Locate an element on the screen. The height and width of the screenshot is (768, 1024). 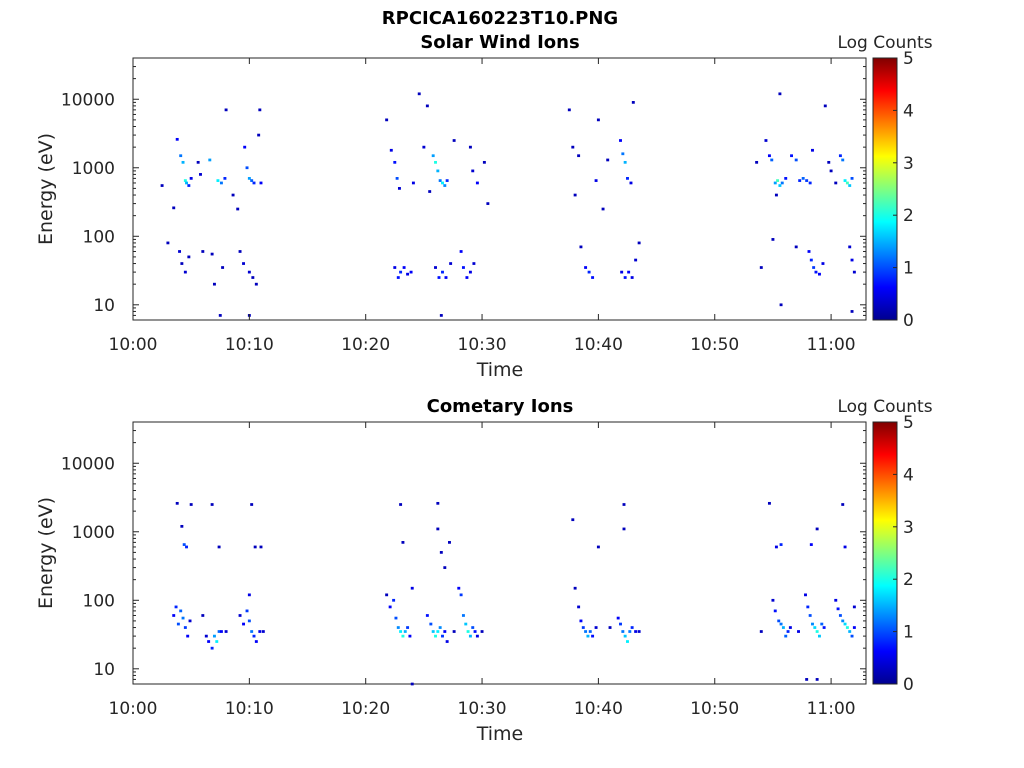
panel-2-x-axis-label: Time is located at coordinates (500, 734).